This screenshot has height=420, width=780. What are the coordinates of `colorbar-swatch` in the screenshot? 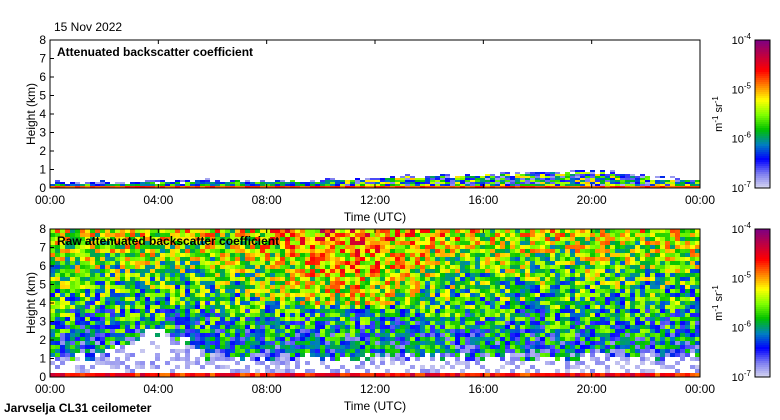 It's located at (762, 53).